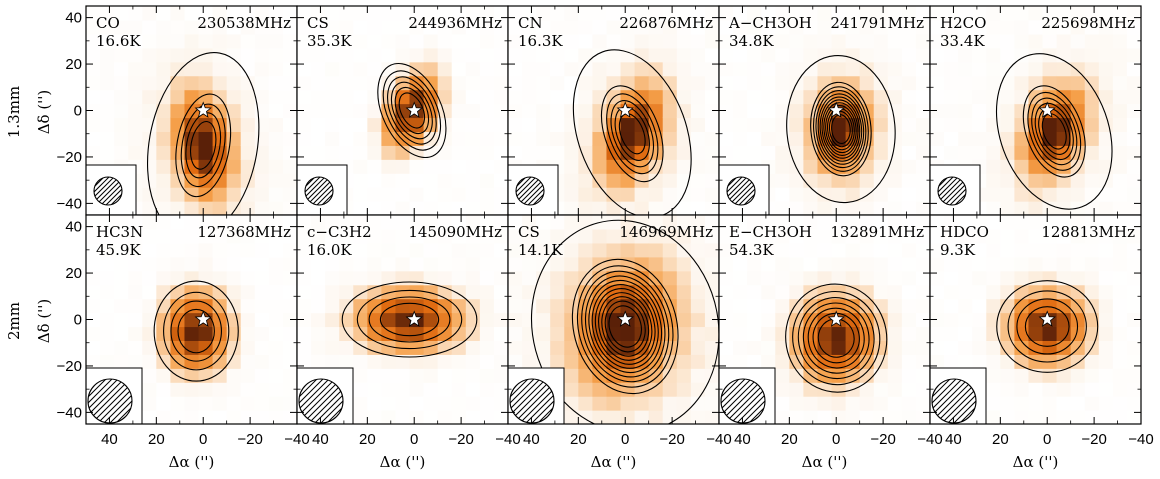 Image resolution: width=1160 pixels, height=479 pixels. What do you see at coordinates (69, 203) in the screenshot?
I see `y-tick-label: −40` at bounding box center [69, 203].